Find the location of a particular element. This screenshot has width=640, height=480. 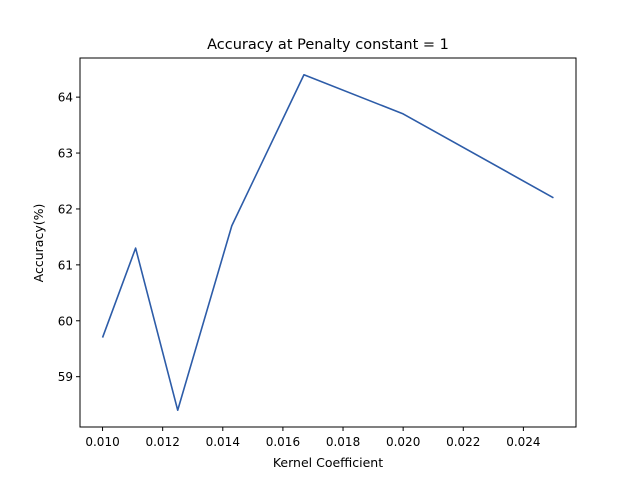

x-tick-label: 0.010 is located at coordinates (102, 442).